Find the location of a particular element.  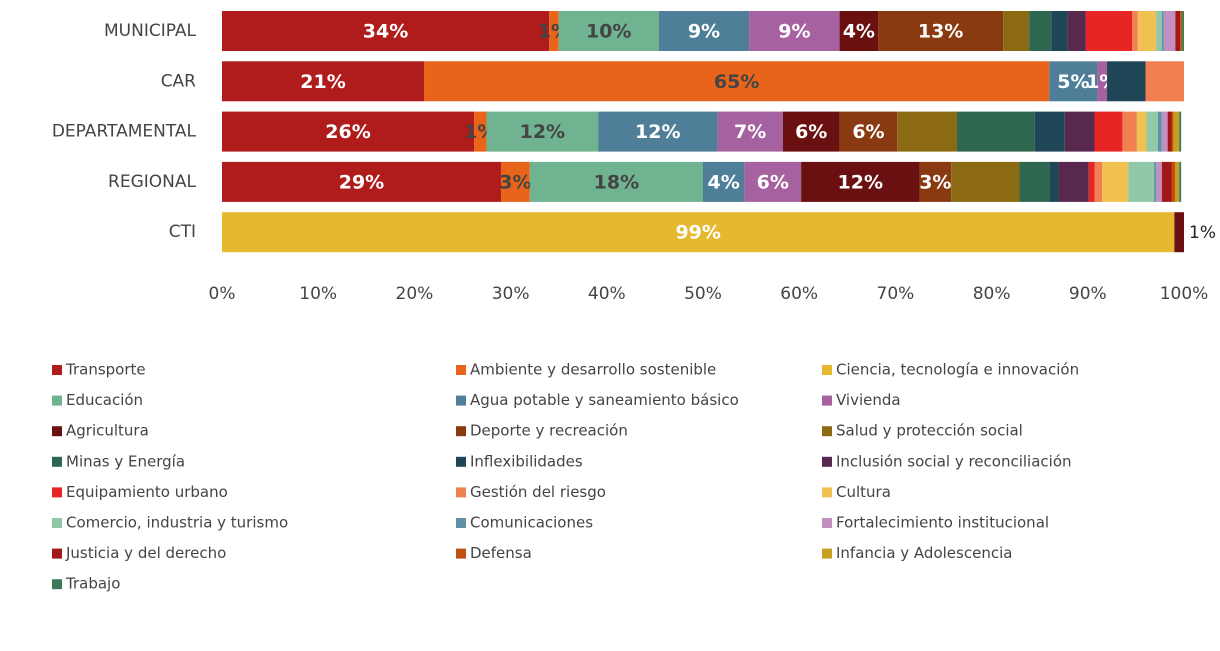

x-tick-label: 70% is located at coordinates (896, 294).